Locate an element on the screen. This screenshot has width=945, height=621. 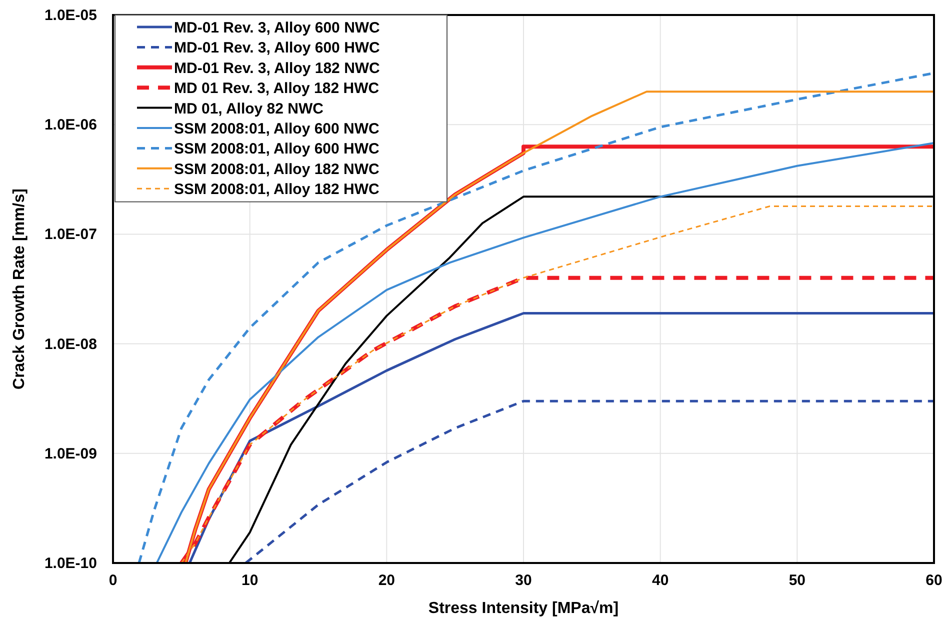
x-tick-label: 20 is located at coordinates (387, 580).